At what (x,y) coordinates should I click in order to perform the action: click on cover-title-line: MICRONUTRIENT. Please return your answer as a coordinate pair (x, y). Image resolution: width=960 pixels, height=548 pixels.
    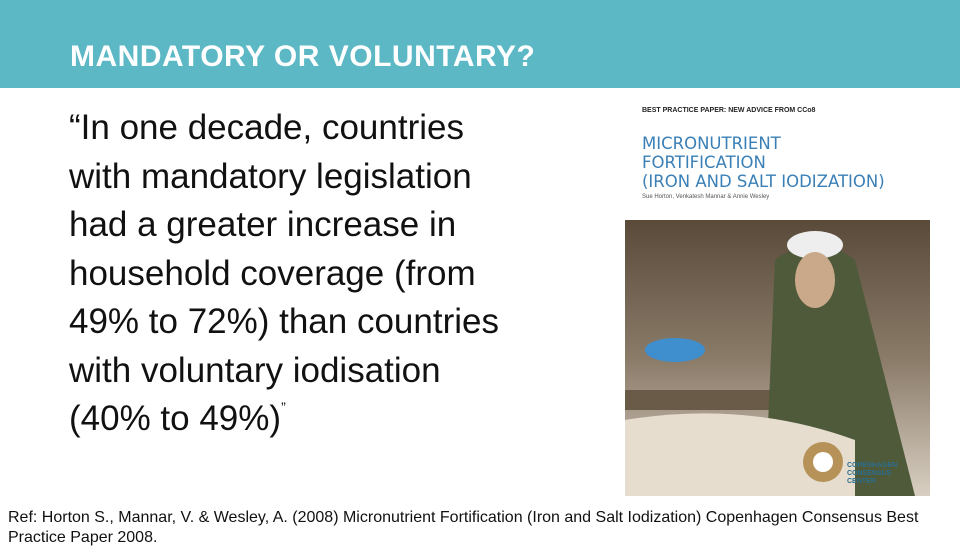
    Looking at the image, I should click on (711, 143).